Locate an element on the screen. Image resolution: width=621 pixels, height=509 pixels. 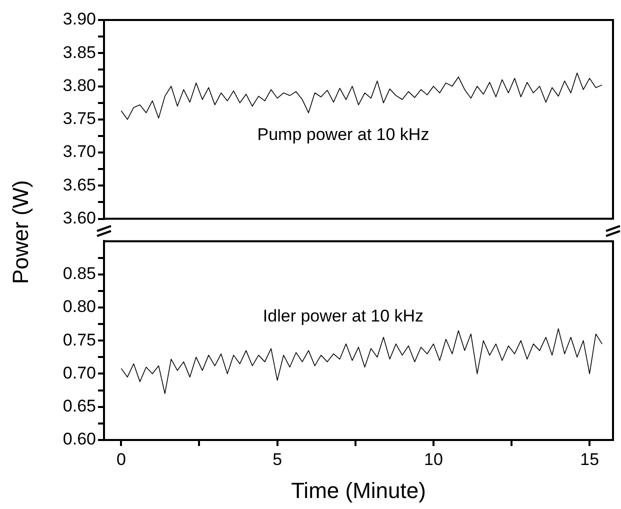
y-tick-label: 3.60 is located at coordinates (79, 218).